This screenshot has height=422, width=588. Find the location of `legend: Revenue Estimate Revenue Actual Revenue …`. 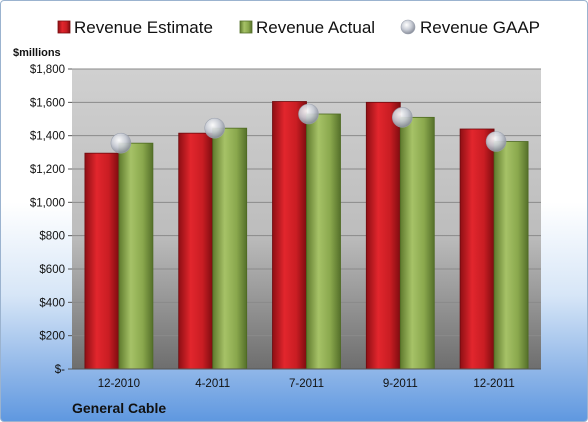

legend: Revenue Estimate Revenue Actual Revenue … is located at coordinates (298, 27).